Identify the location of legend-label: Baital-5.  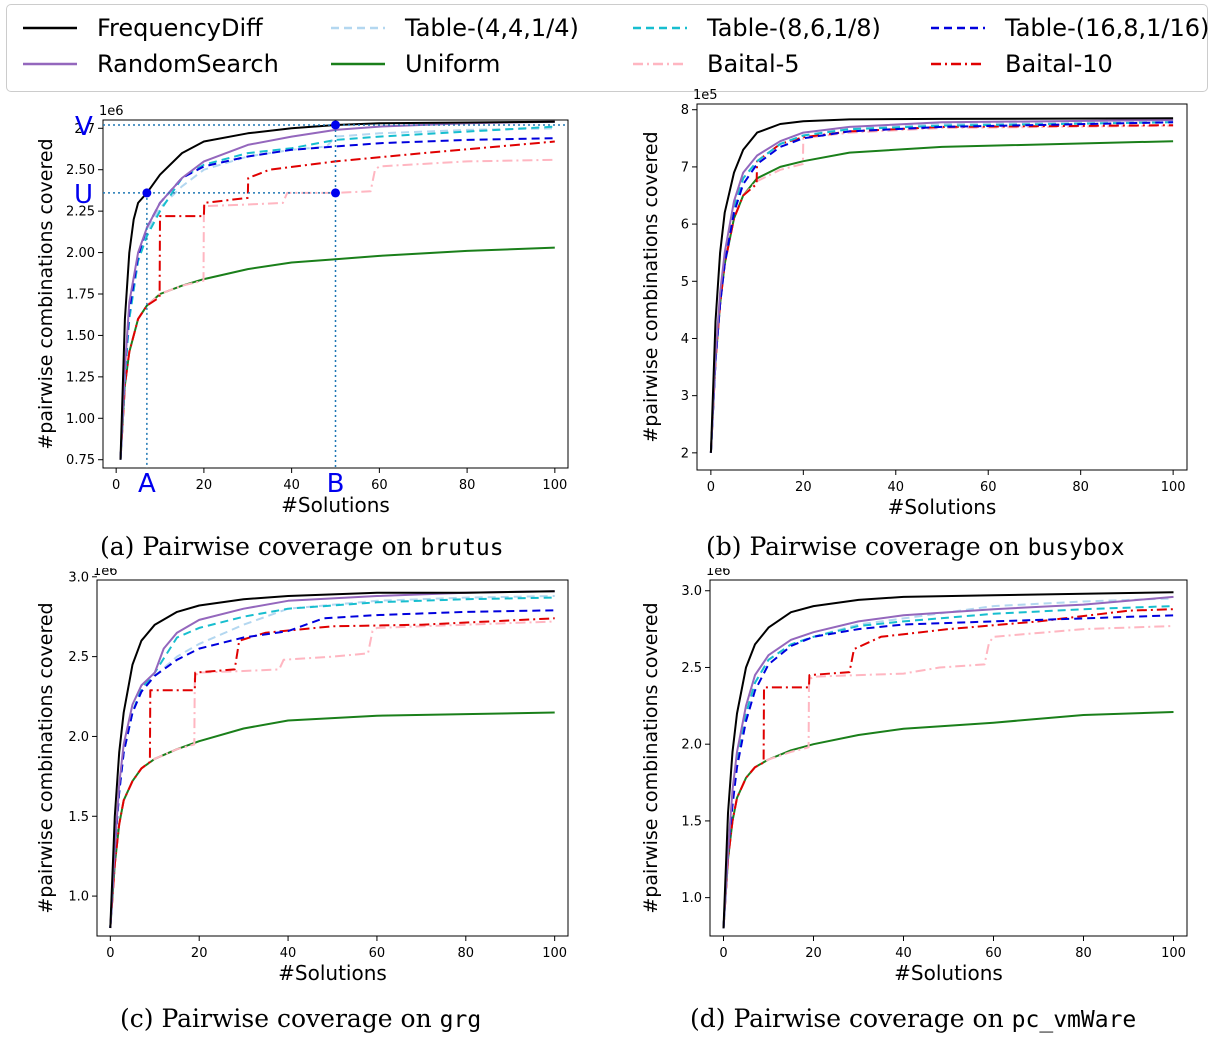
(753, 64).